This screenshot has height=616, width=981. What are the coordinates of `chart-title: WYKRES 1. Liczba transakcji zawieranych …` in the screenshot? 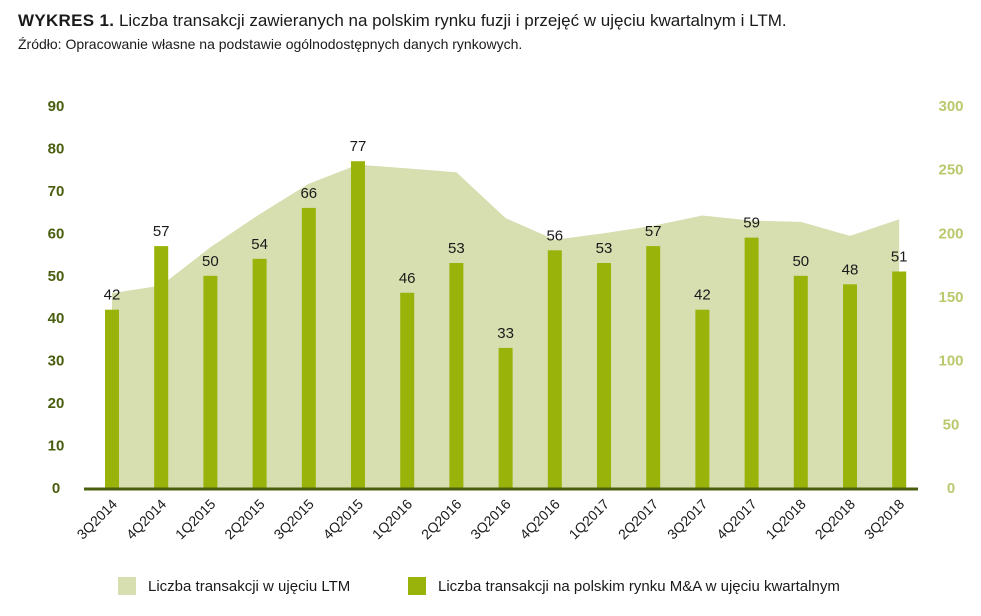 It's located at (493, 21).